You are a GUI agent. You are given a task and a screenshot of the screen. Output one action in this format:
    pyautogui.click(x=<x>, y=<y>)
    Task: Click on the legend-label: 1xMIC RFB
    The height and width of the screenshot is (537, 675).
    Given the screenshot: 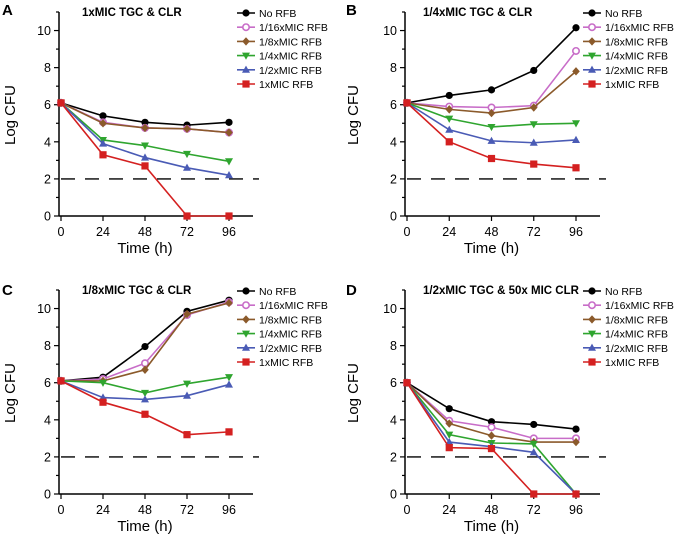 What is the action you would take?
    pyautogui.click(x=632, y=85)
    